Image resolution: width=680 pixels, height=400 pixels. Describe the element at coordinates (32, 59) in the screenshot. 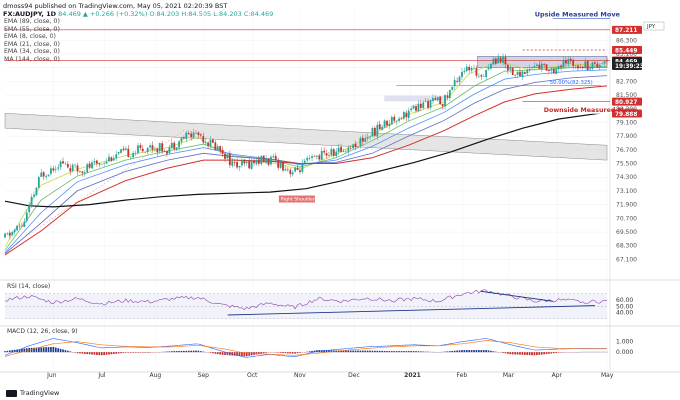

I see `legend-ma144: MA (144, close, 0)` at that location.